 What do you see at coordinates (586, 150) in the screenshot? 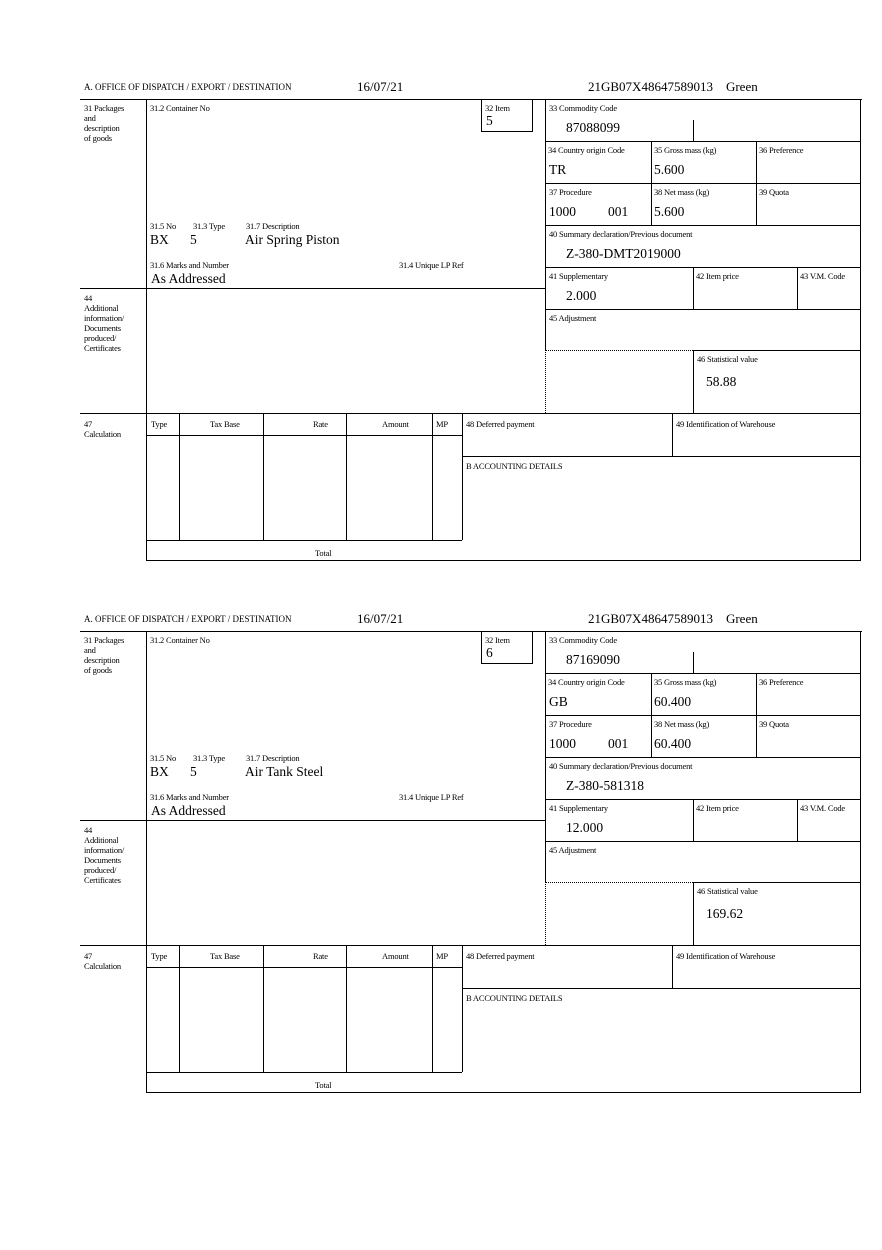
I see `country-label: 34 Country origin Code` at bounding box center [586, 150].